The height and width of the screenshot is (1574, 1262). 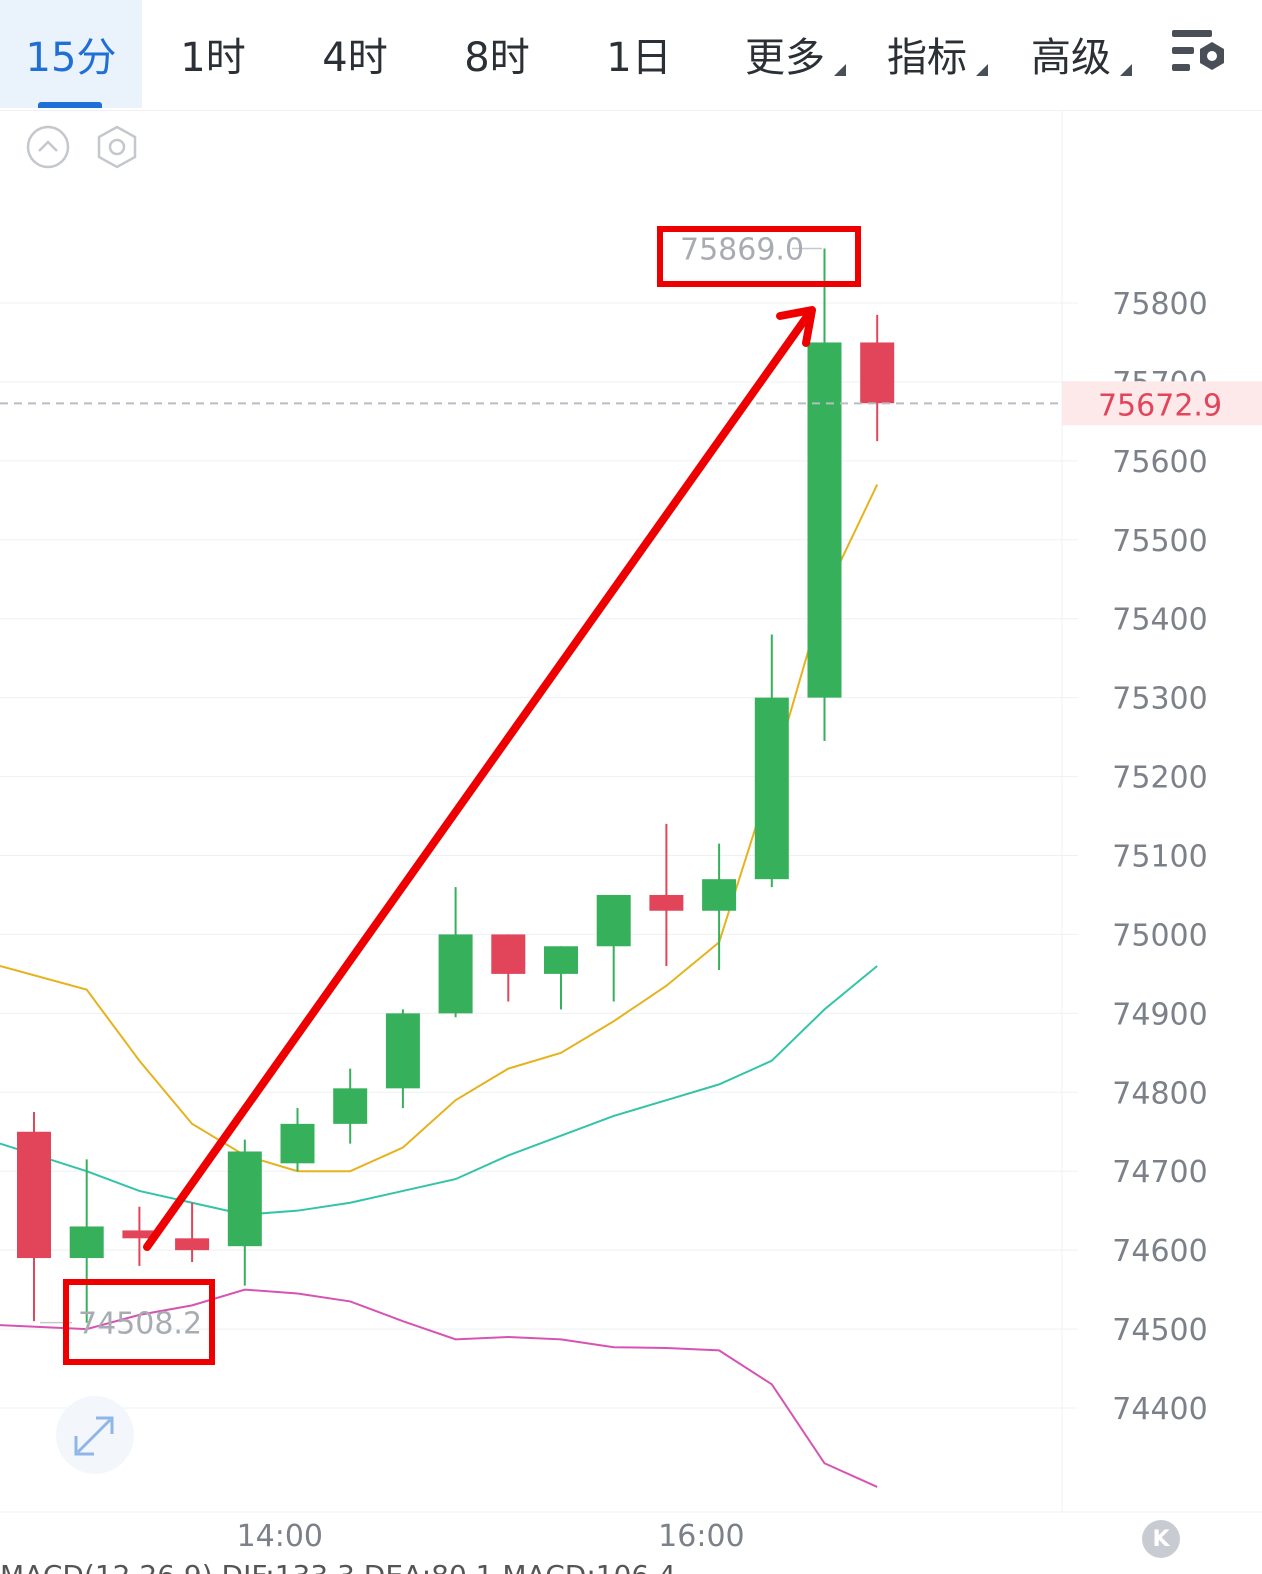 What do you see at coordinates (439, 1388) in the screenshot?
I see `boll-lower-line` at bounding box center [439, 1388].